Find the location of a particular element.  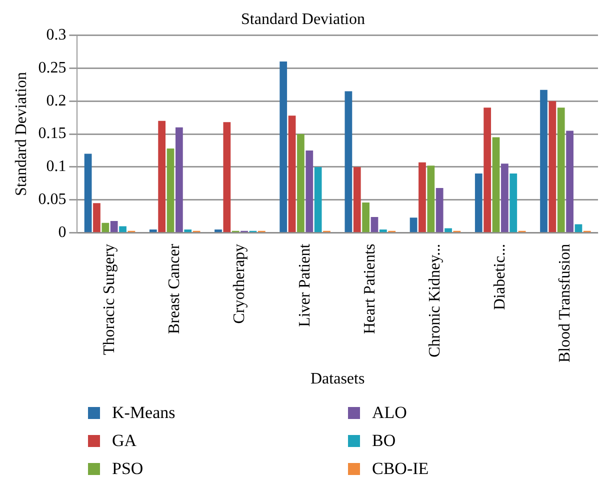

legend-label: PSO is located at coordinates (128, 469).